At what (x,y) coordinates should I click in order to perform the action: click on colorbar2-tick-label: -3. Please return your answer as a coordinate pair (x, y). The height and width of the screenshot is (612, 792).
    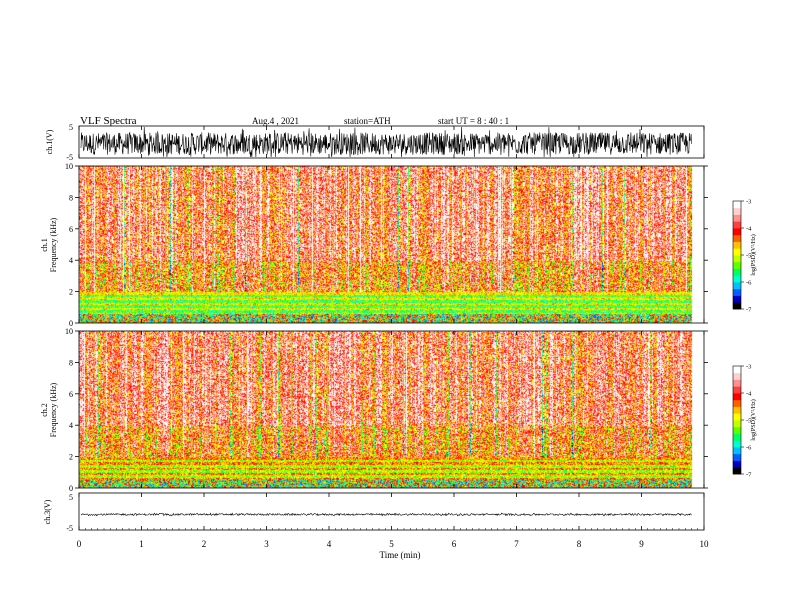
    Looking at the image, I should click on (748, 367).